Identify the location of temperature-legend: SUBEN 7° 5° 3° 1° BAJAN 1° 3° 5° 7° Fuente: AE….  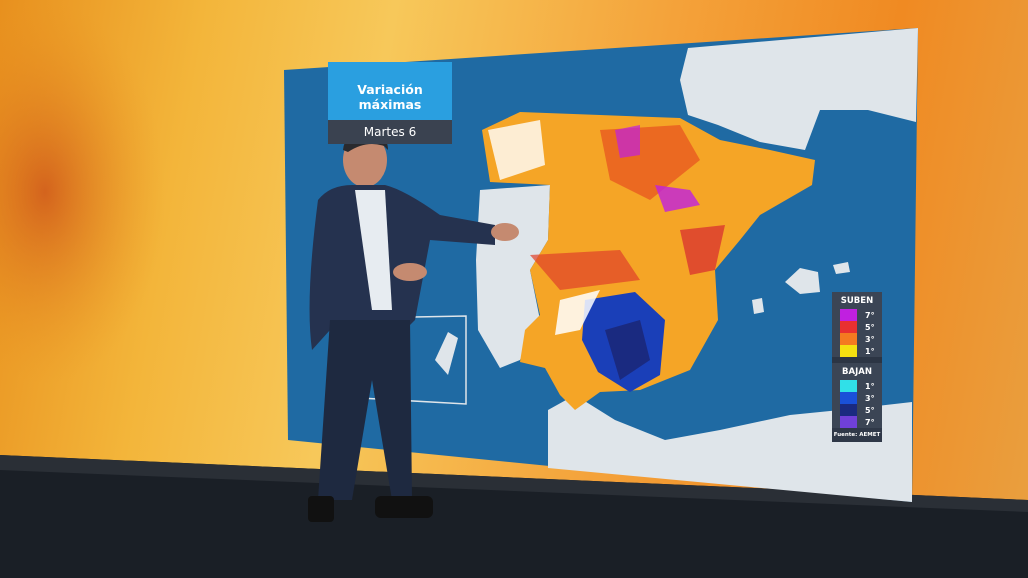
(857, 367).